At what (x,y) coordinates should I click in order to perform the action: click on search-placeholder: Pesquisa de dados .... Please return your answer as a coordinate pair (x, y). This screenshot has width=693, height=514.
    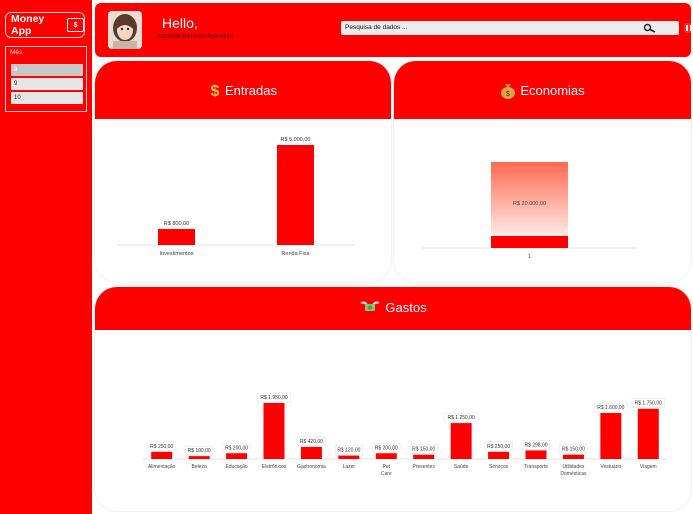
    Looking at the image, I should click on (376, 27).